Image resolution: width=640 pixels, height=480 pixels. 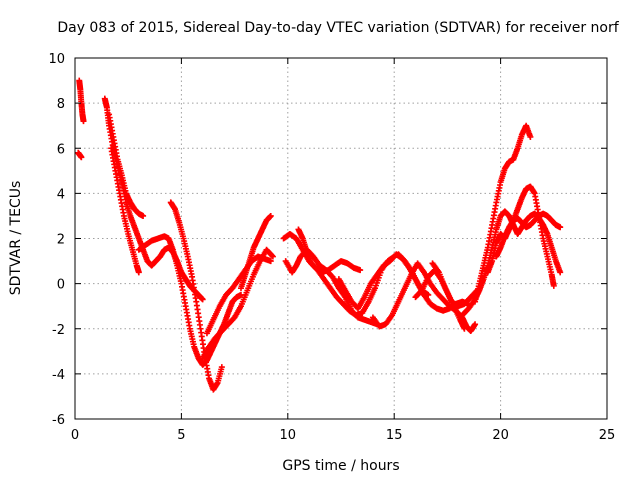 I want to click on y-tick-label: 6, so click(x=61, y=149).